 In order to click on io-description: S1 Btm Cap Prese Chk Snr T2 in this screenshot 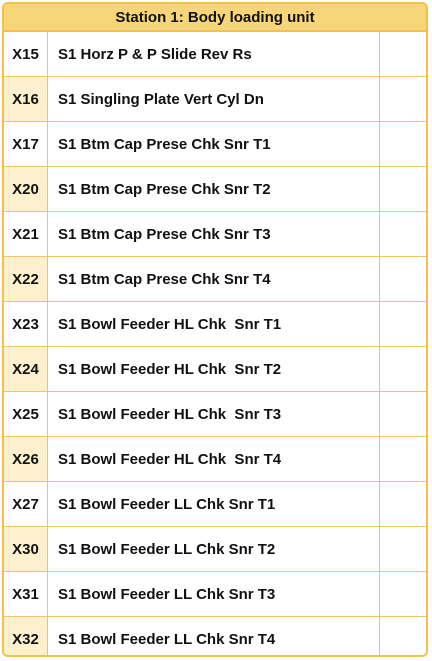, I will do `click(214, 189)`.